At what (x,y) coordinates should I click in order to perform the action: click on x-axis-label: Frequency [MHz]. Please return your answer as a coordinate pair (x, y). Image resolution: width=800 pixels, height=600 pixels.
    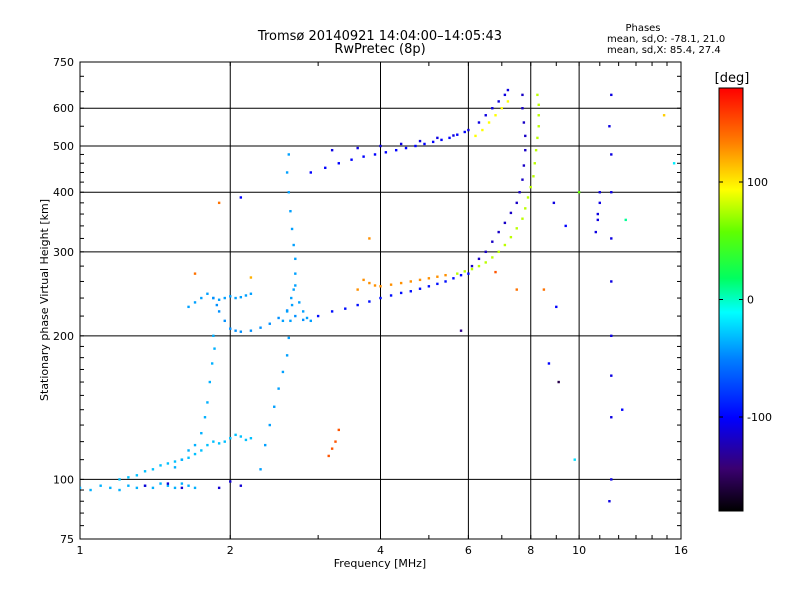
    Looking at the image, I should click on (380, 563).